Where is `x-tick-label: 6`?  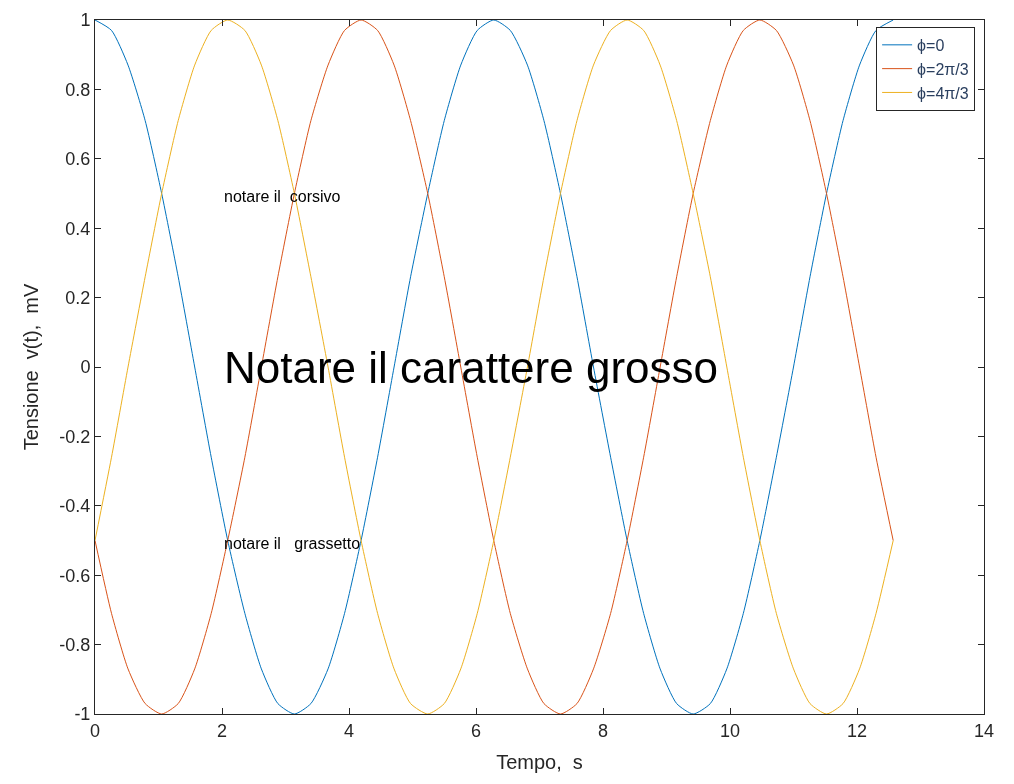 x-tick-label: 6 is located at coordinates (476, 730).